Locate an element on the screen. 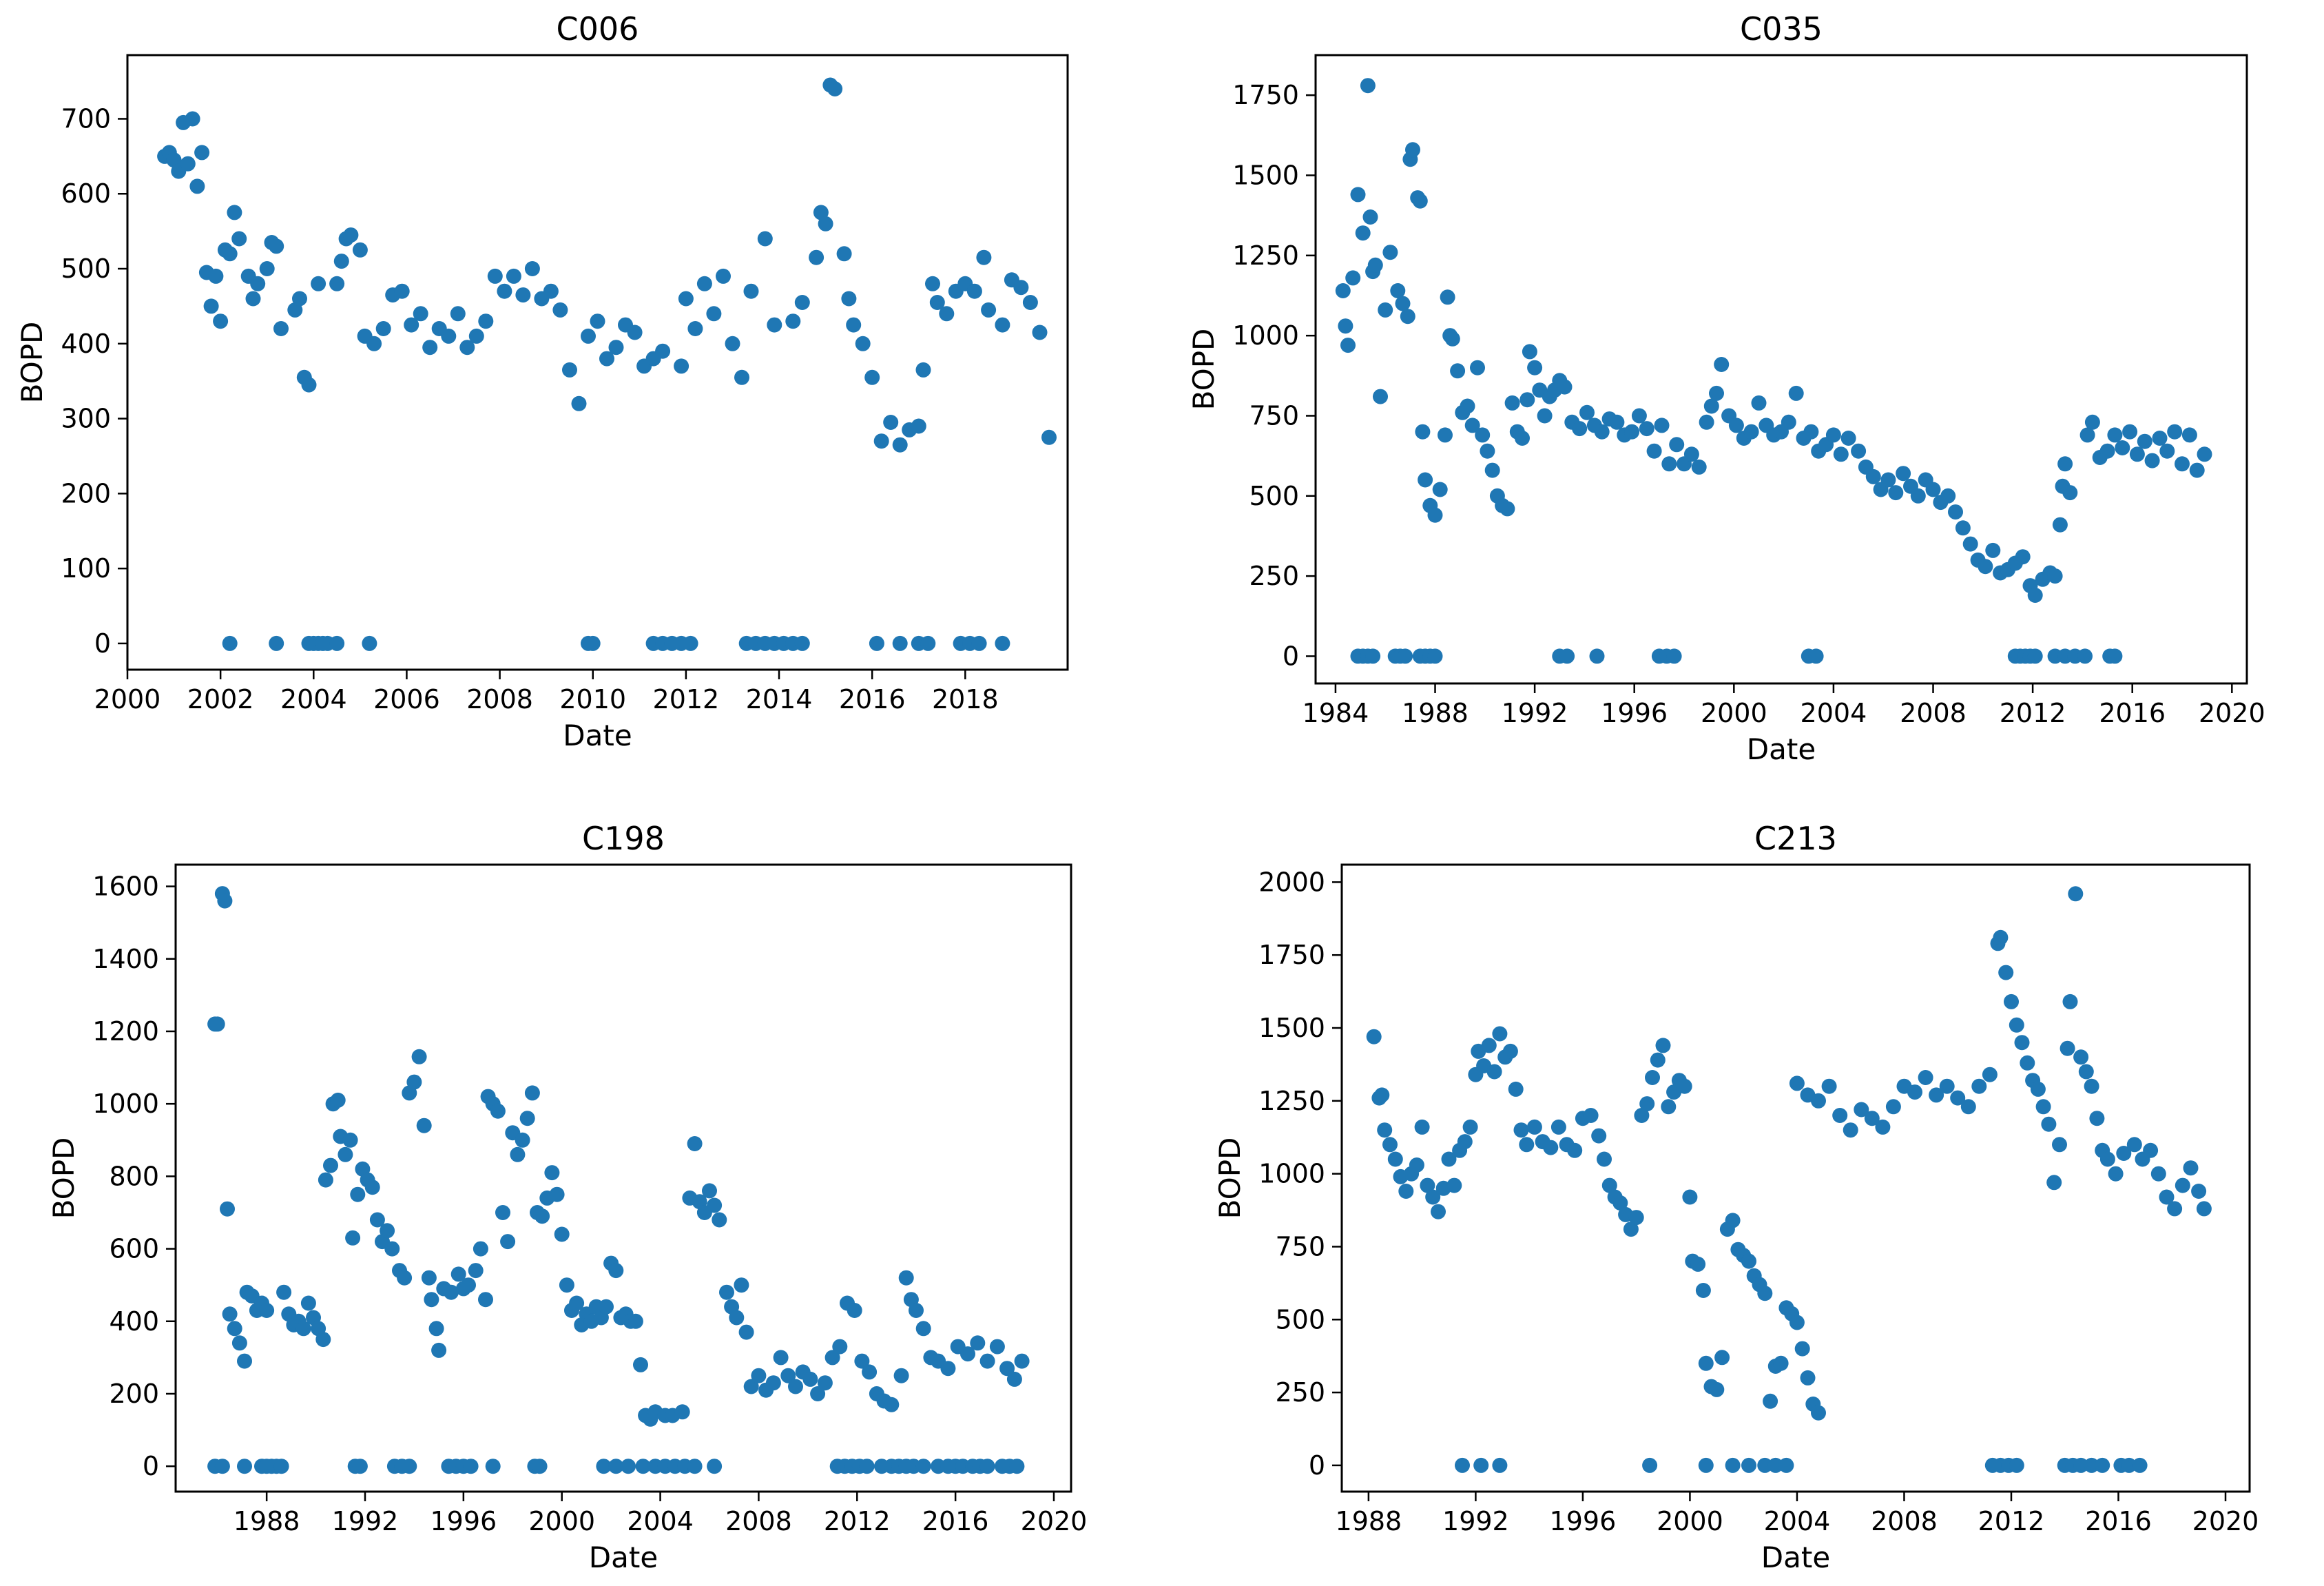 This screenshot has width=2324, height=1586. x-tick-label: 1984 is located at coordinates (1336, 713).